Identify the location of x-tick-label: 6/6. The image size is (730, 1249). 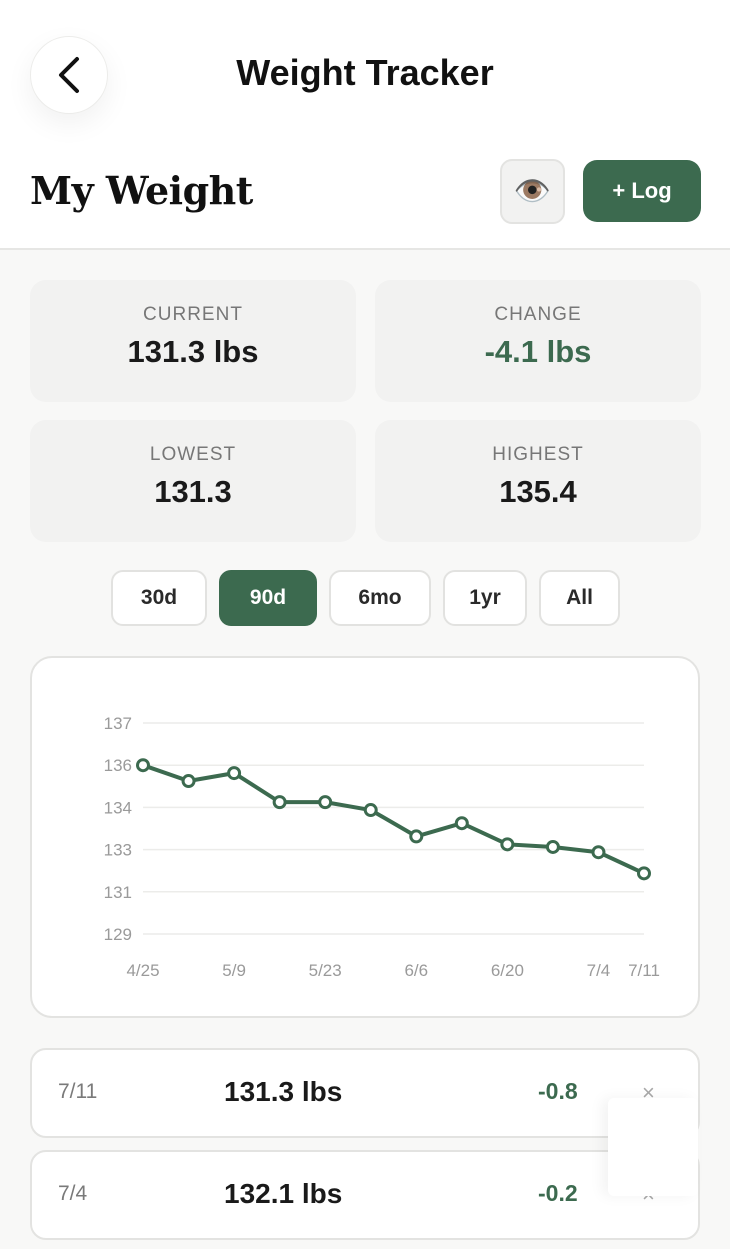
(416, 970).